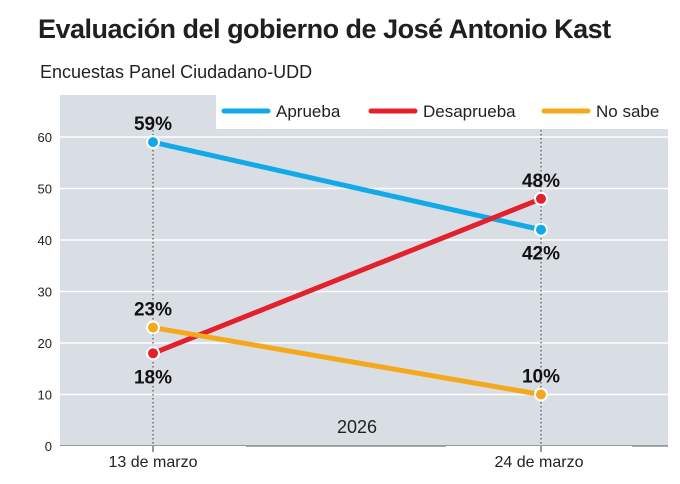  I want to click on data-label: 10%, so click(541, 377).